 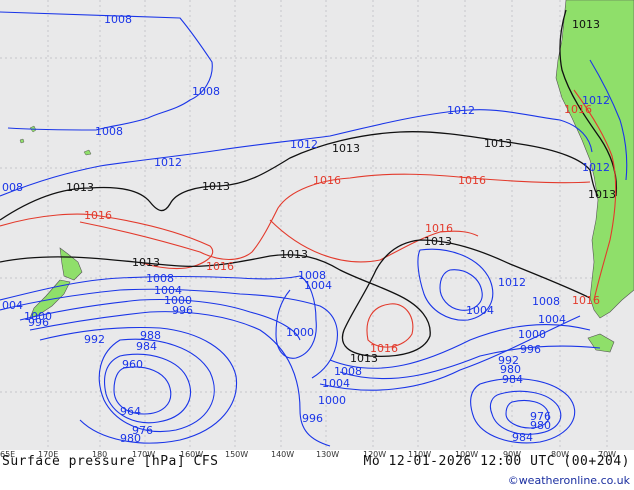 I want to click on label-980: 980, so click(x=130, y=438).